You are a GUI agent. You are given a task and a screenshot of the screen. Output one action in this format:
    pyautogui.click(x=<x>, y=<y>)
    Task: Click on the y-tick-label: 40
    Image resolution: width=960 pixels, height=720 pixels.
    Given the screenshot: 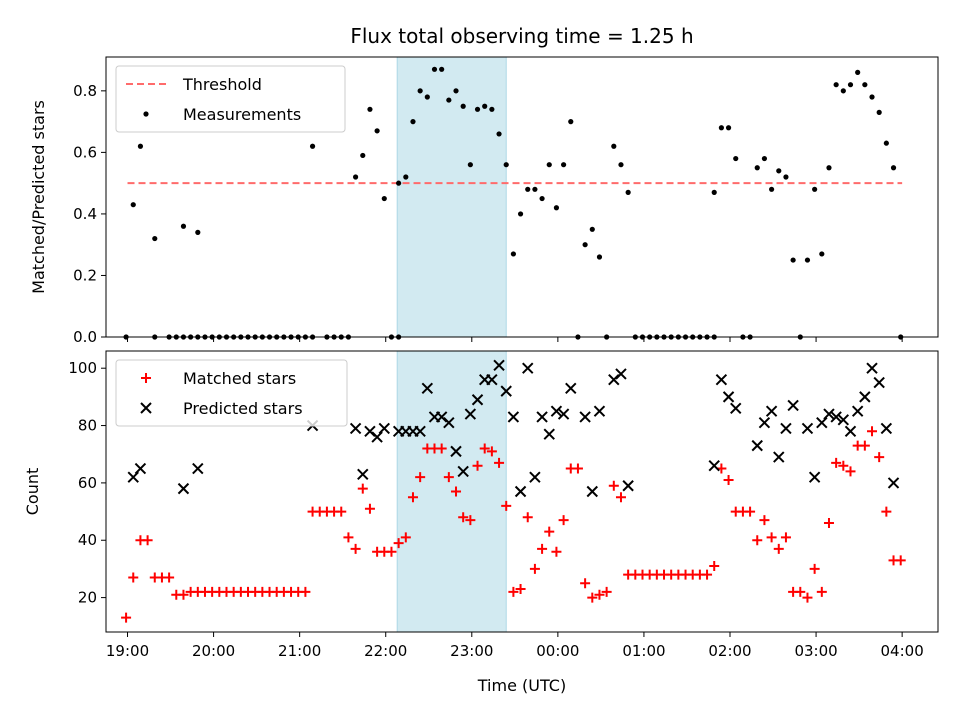 What is the action you would take?
    pyautogui.click(x=87, y=540)
    